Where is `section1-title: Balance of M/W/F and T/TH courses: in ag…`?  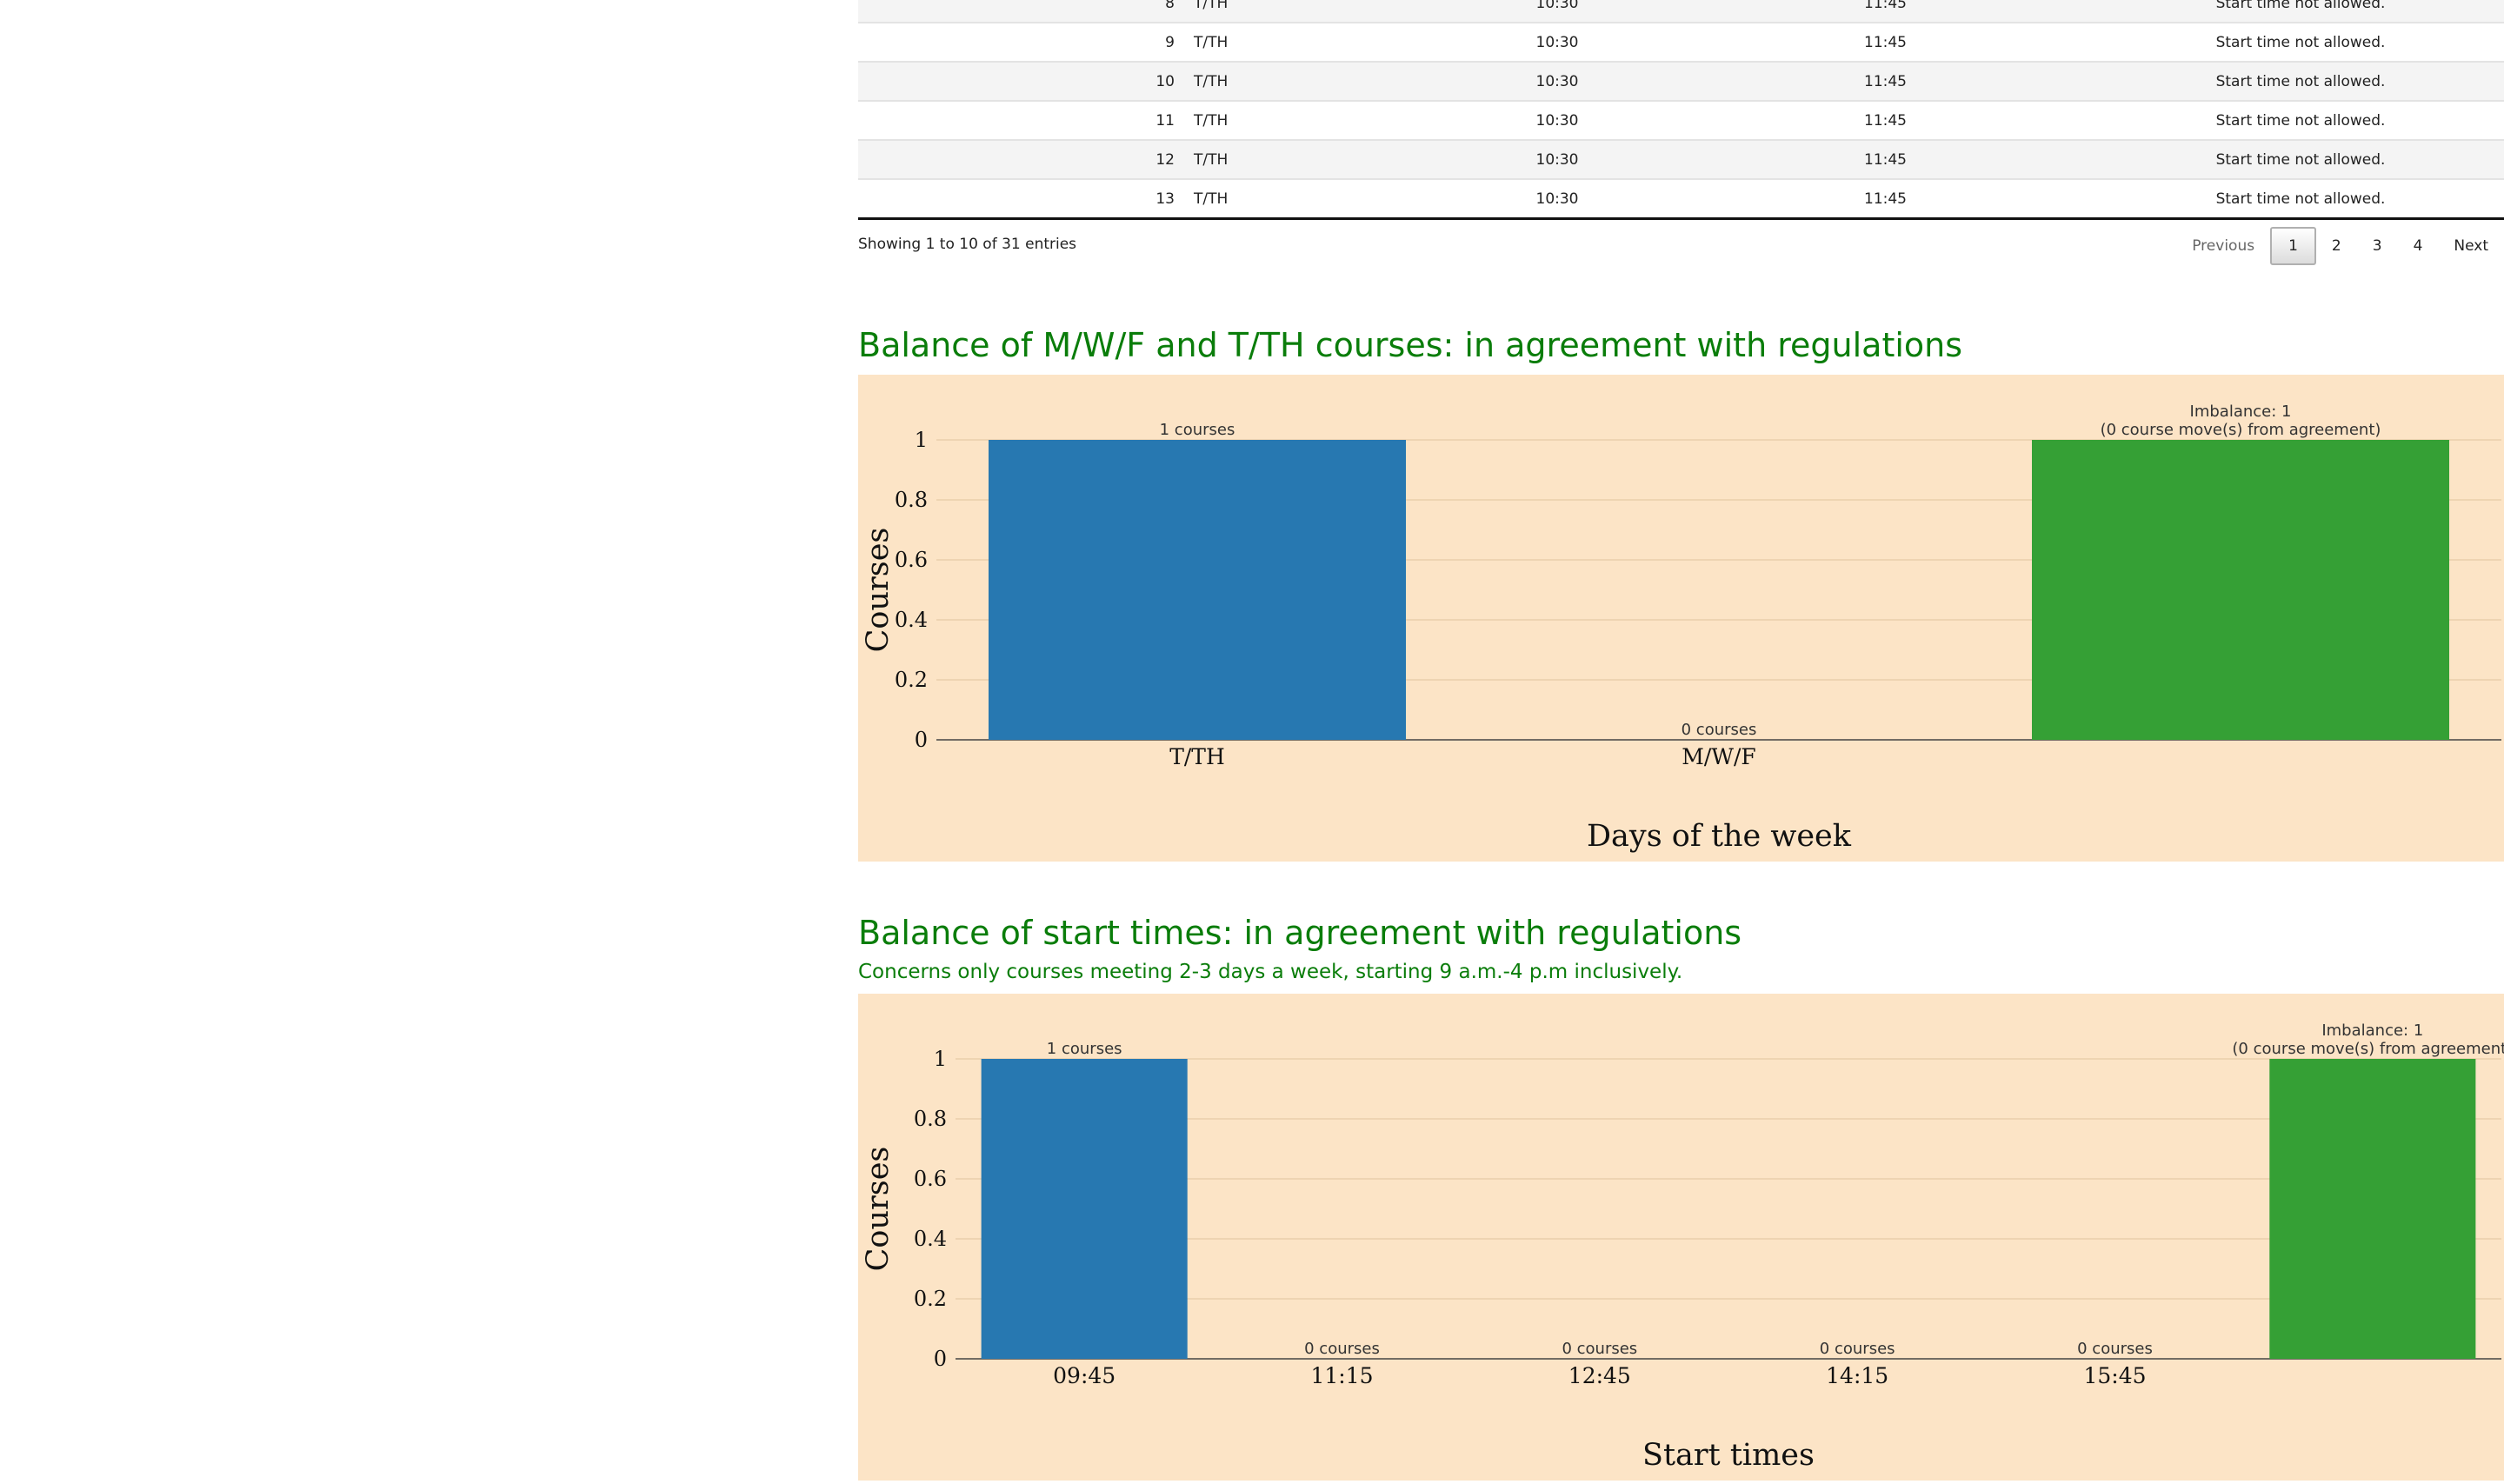 section1-title: Balance of M/W/F and T/TH courses: in ag… is located at coordinates (1410, 345).